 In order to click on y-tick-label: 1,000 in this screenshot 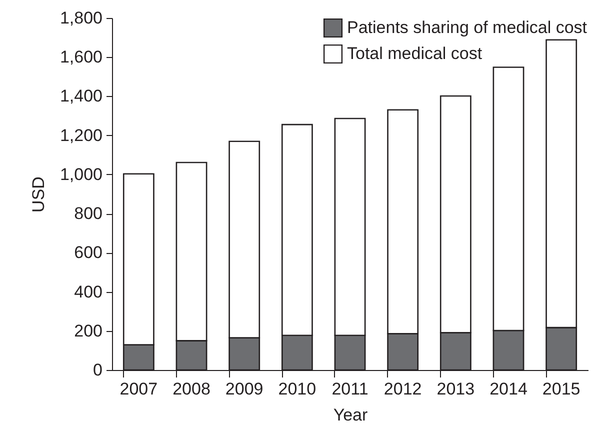, I will do `click(81, 174)`.